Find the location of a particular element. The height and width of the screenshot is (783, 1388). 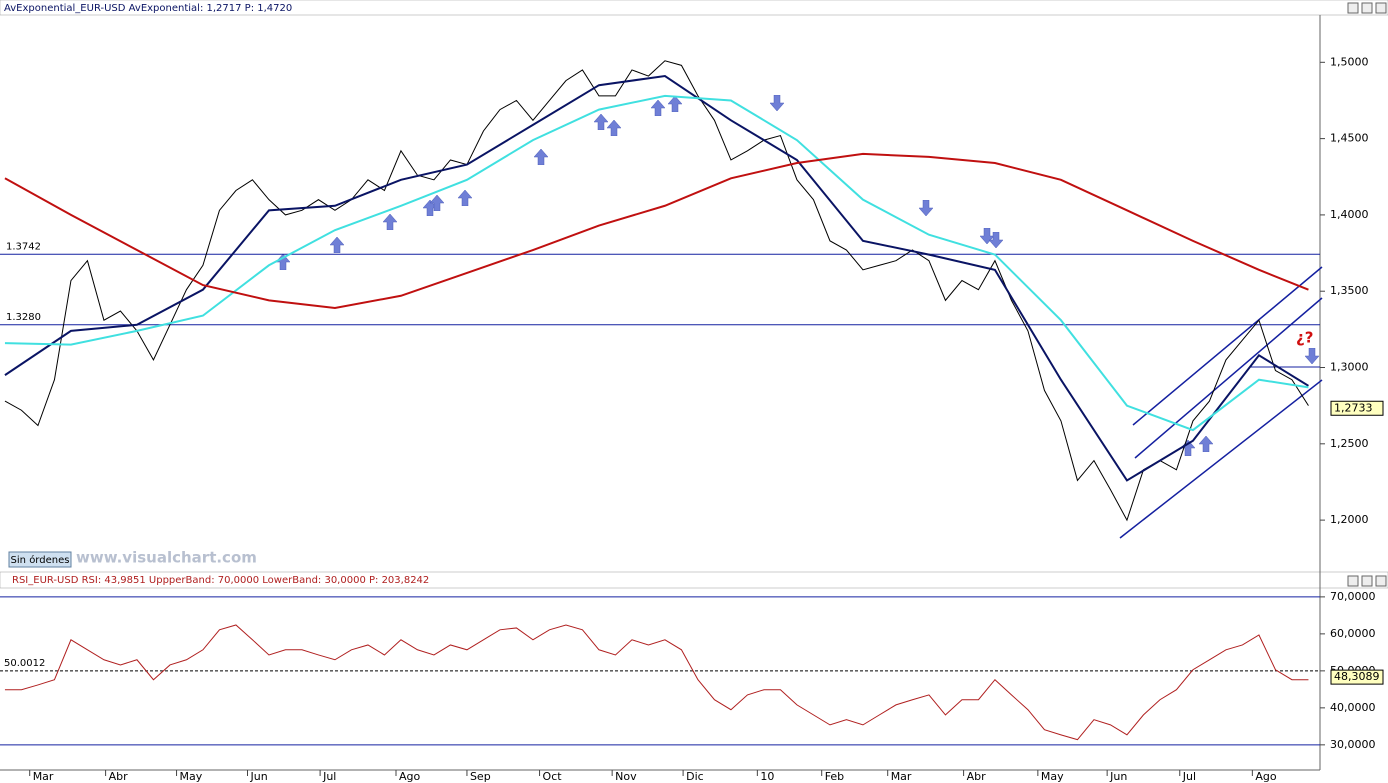

x-tick-label: 10 is located at coordinates (767, 776).